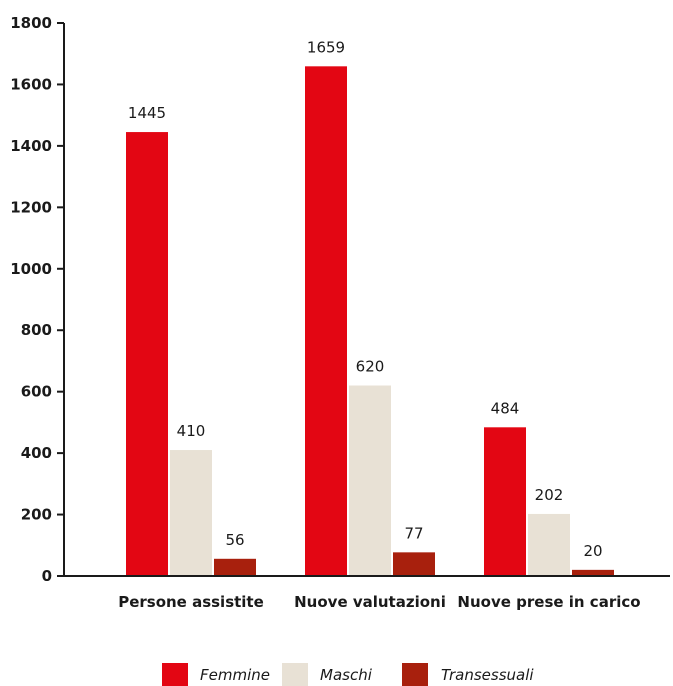  Describe the element at coordinates (549, 495) in the screenshot. I see `data-label: 202` at that location.